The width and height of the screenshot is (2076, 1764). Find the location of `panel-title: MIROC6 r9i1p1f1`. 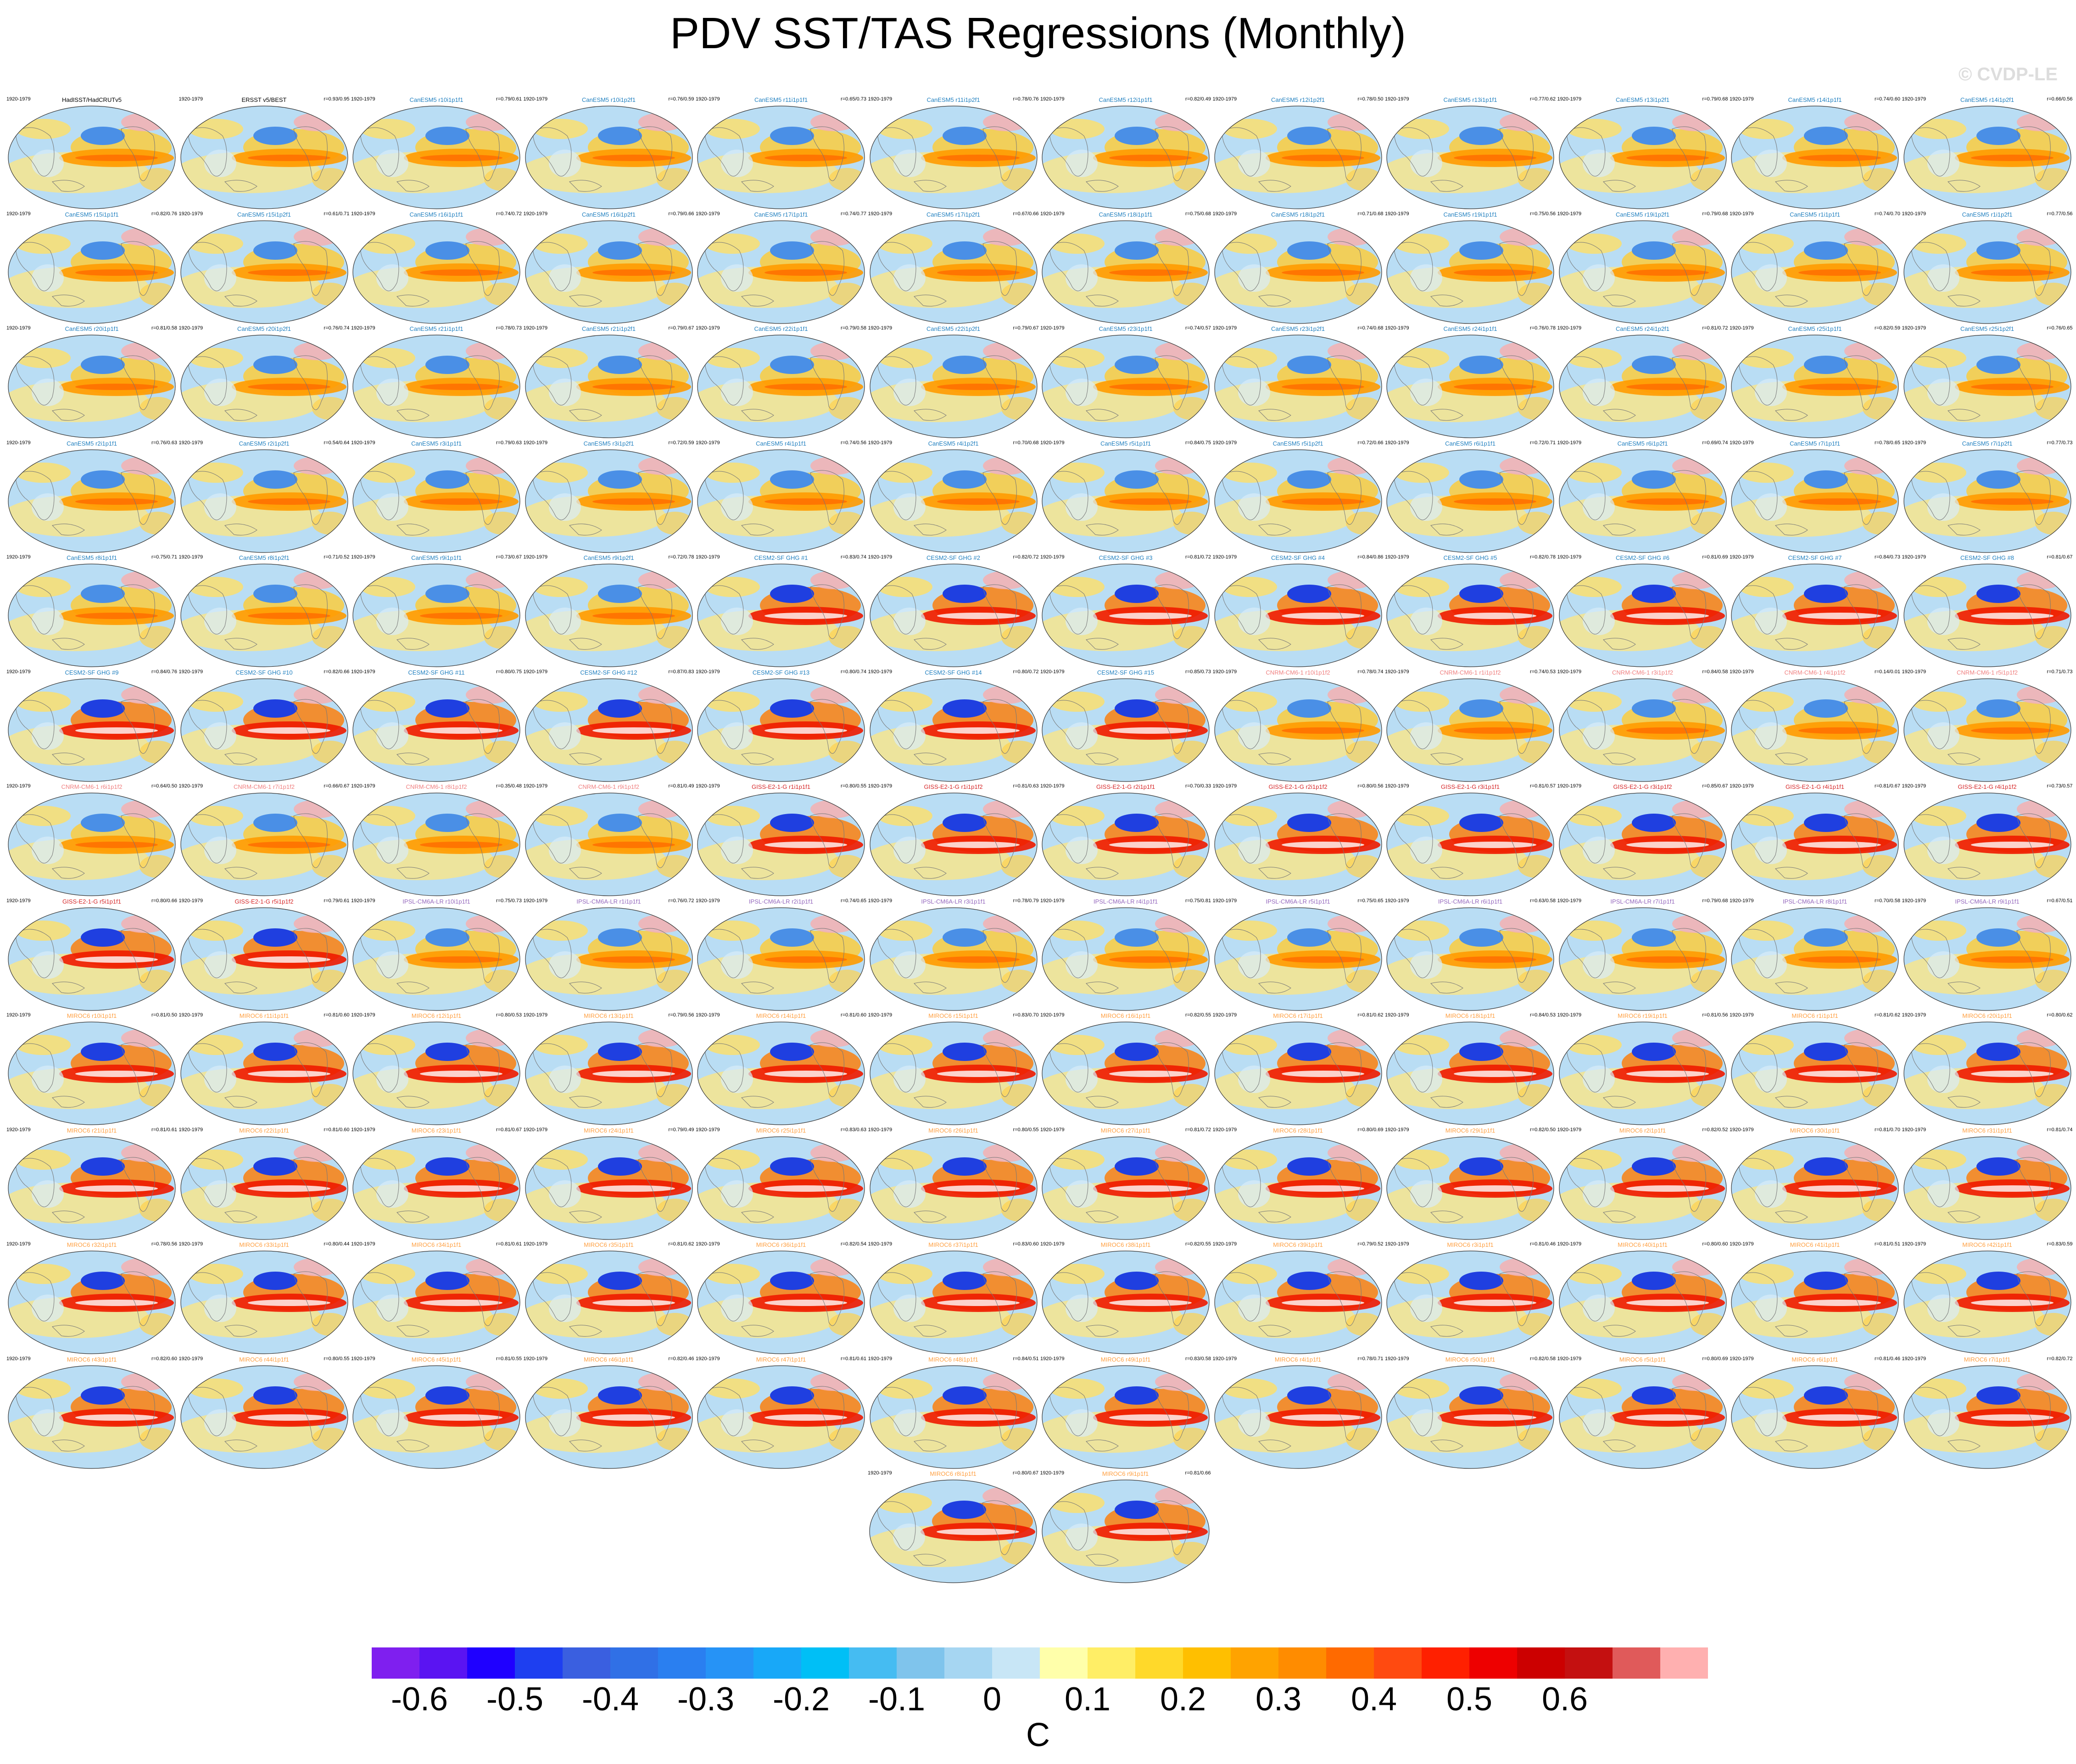

panel-title: MIROC6 r9i1p1f1 is located at coordinates (1125, 1473).